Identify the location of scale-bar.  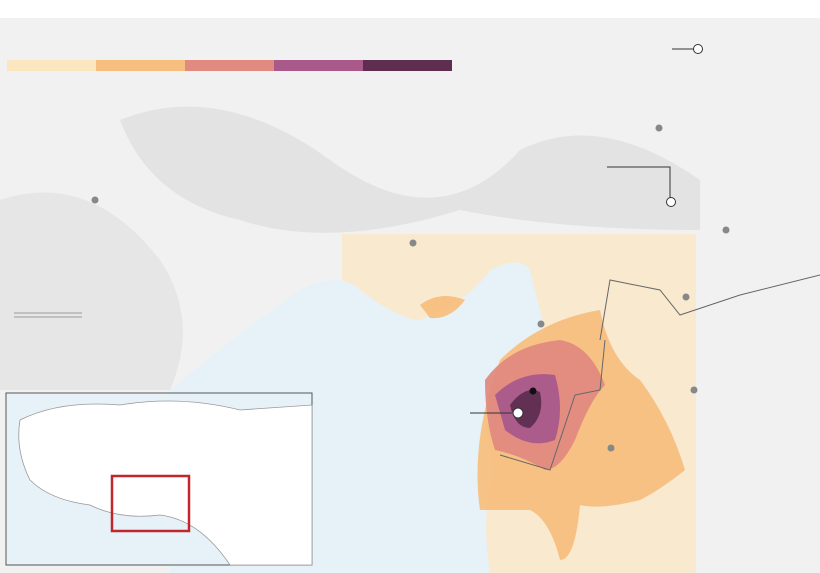
(48, 315).